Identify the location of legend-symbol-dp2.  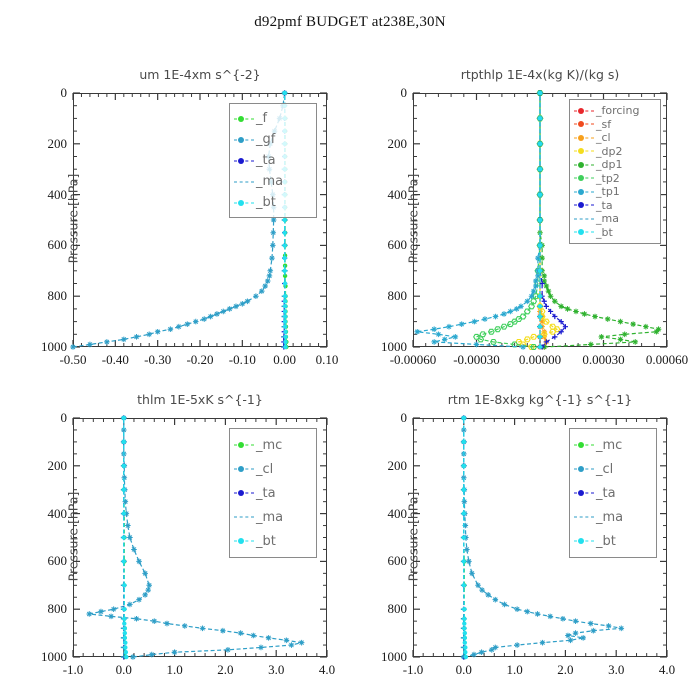
(584, 151).